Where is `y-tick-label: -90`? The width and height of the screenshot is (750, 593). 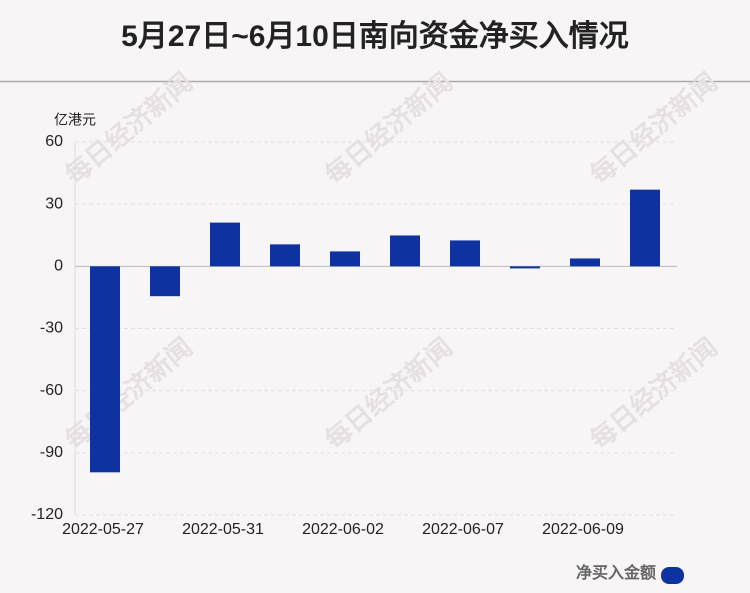 y-tick-label: -90 is located at coordinates (51, 452).